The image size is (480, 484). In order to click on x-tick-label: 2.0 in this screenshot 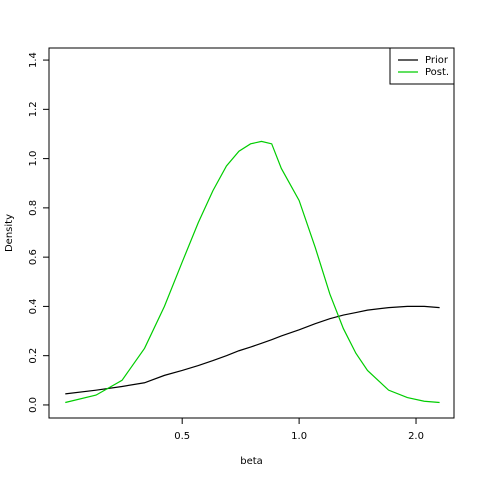, I will do `click(416, 436)`.